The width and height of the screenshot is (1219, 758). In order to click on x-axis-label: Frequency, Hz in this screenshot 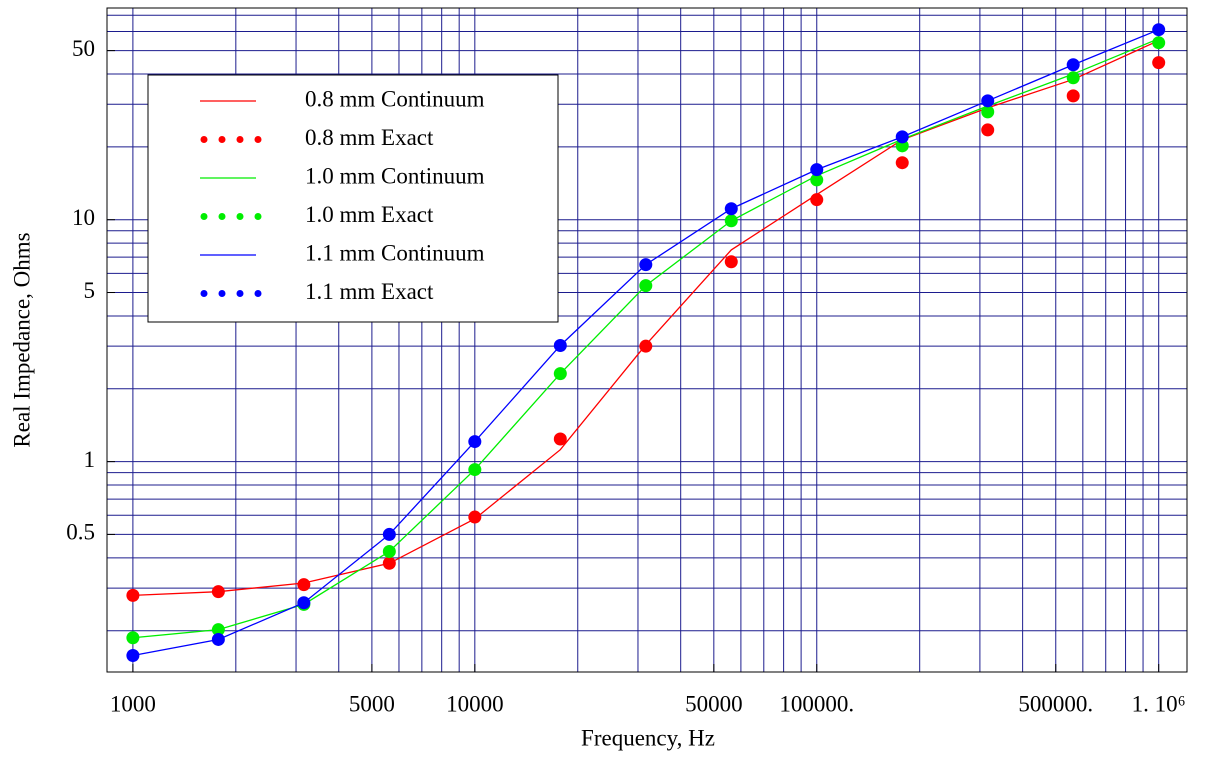, I will do `click(648, 737)`.